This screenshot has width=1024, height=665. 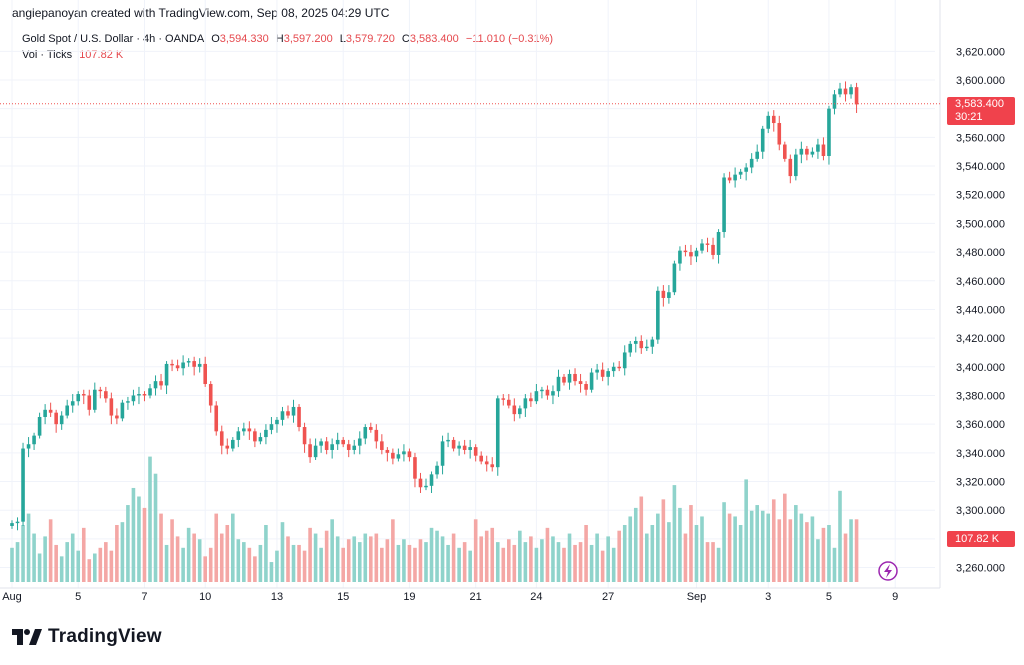 What do you see at coordinates (47, 55) in the screenshot?
I see `volume-label: Vol · Ticks` at bounding box center [47, 55].